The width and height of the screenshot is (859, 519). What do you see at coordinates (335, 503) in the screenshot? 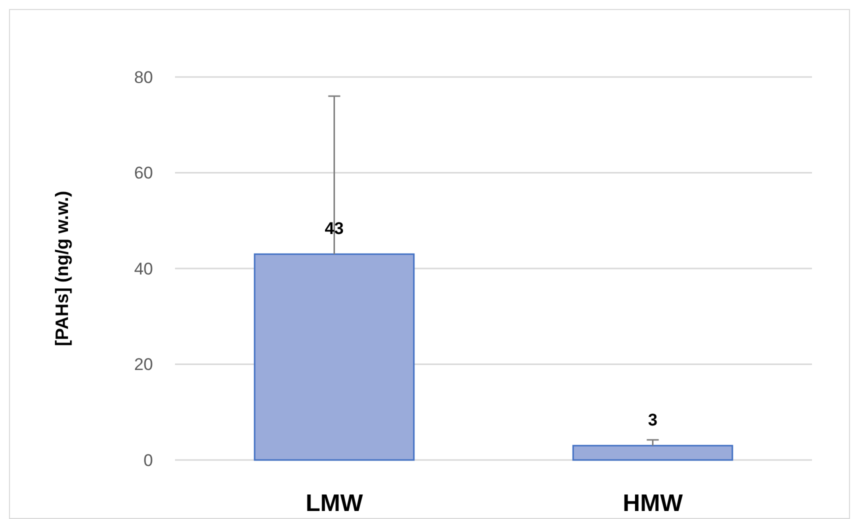
I see `x-tick-label: LMW` at bounding box center [335, 503].